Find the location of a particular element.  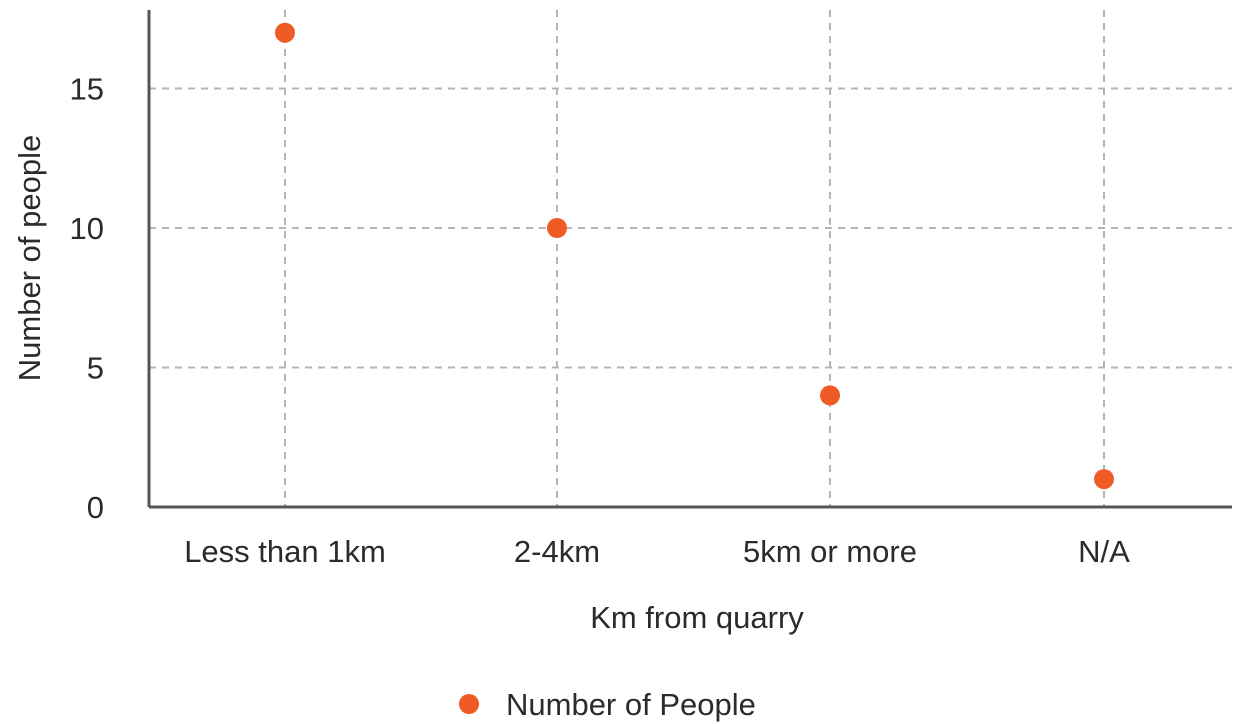

y-tick-label: 15 is located at coordinates (87, 89).